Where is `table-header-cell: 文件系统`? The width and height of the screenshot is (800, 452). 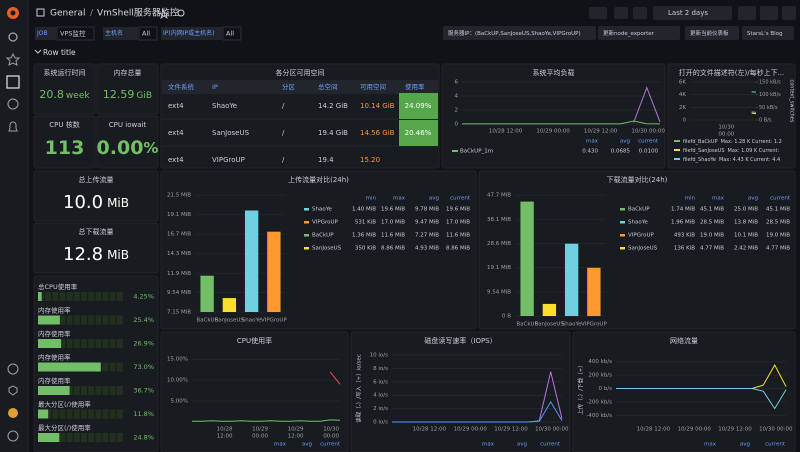 table-header-cell: 文件系统 is located at coordinates (181, 86).